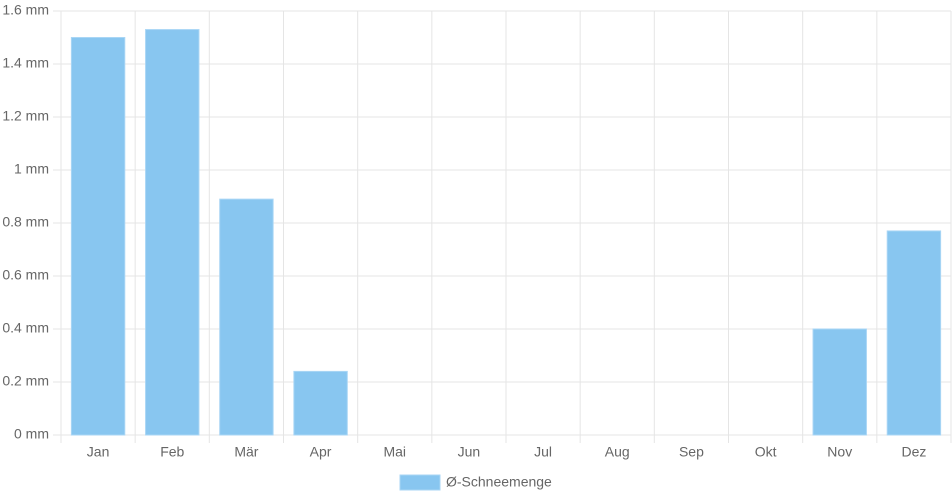  Describe the element at coordinates (543, 452) in the screenshot. I see `x-tick-label: Jul` at that location.